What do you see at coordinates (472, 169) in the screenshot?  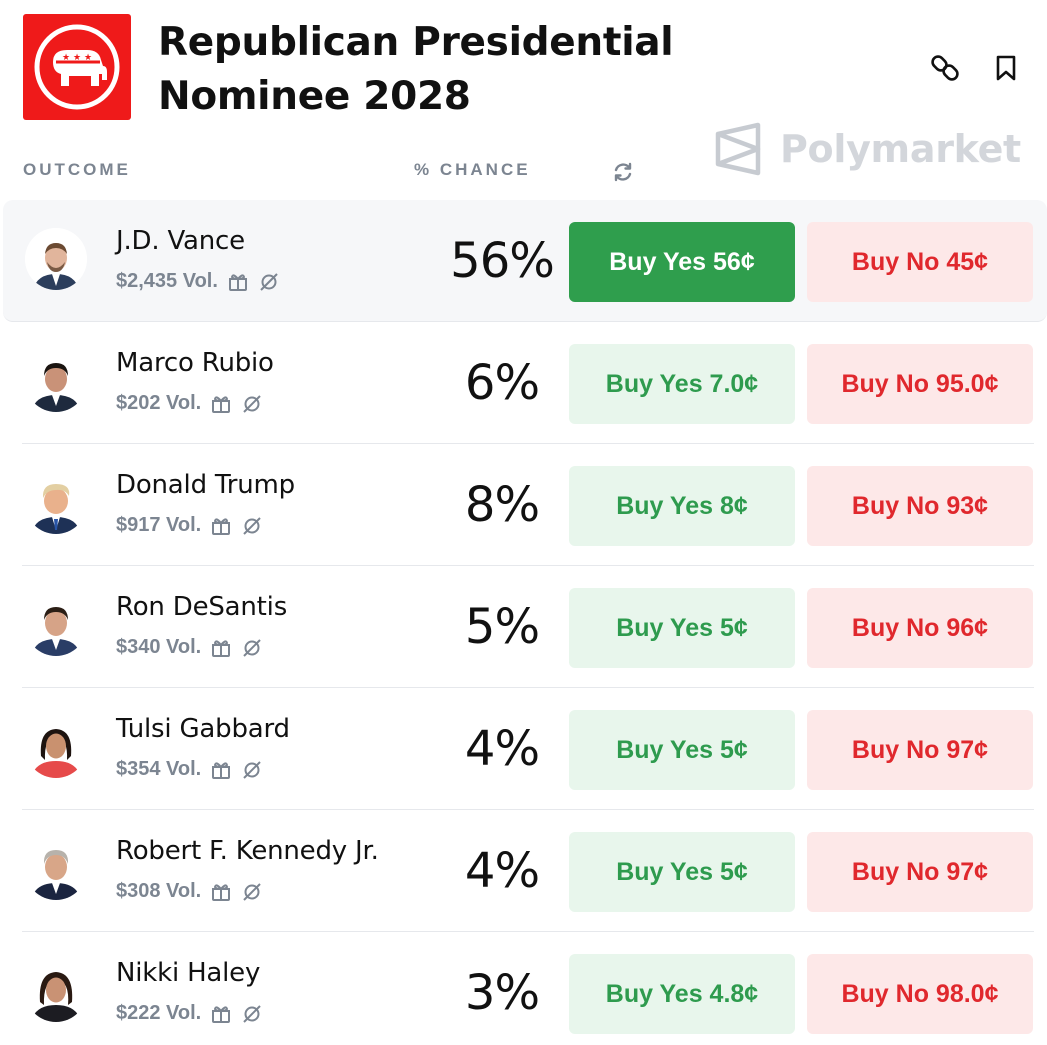 I see `column-header-chance: % CHANCE` at bounding box center [472, 169].